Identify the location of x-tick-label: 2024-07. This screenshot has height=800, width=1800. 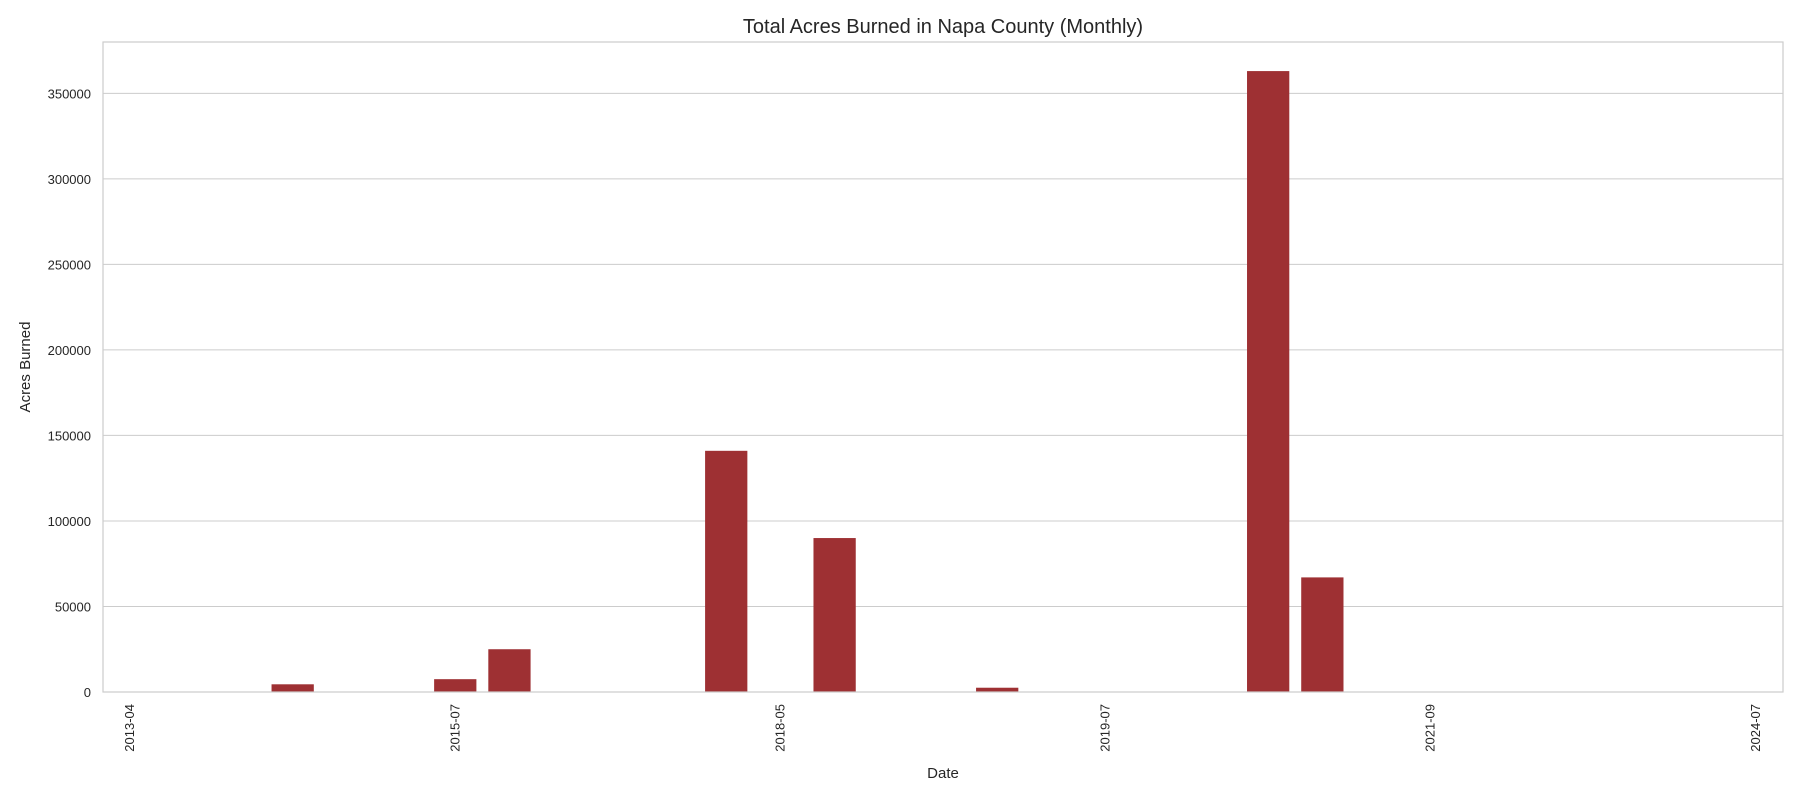
(1755, 728).